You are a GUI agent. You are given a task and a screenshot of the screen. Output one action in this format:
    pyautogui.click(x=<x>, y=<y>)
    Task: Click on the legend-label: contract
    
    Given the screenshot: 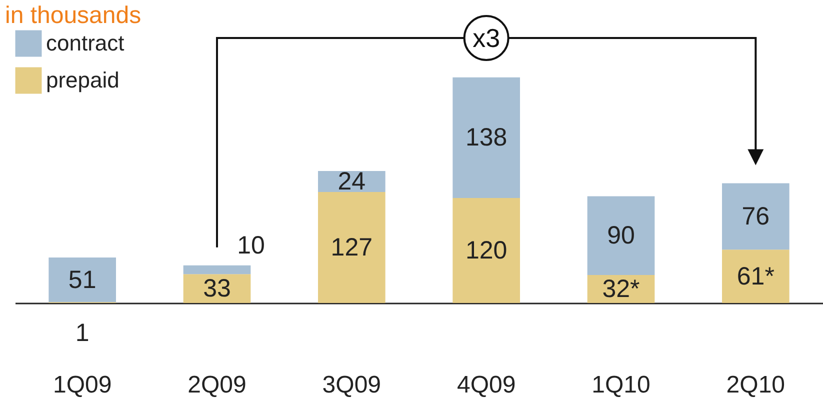 What is the action you would take?
    pyautogui.click(x=85, y=43)
    